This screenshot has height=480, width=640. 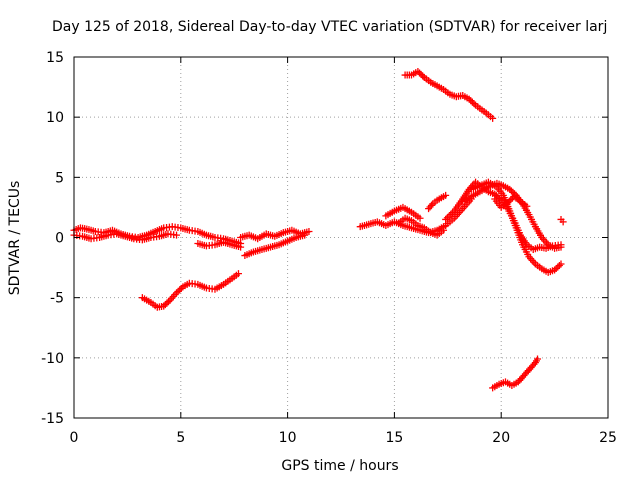 I want to click on series-track-e, so click(x=275, y=245).